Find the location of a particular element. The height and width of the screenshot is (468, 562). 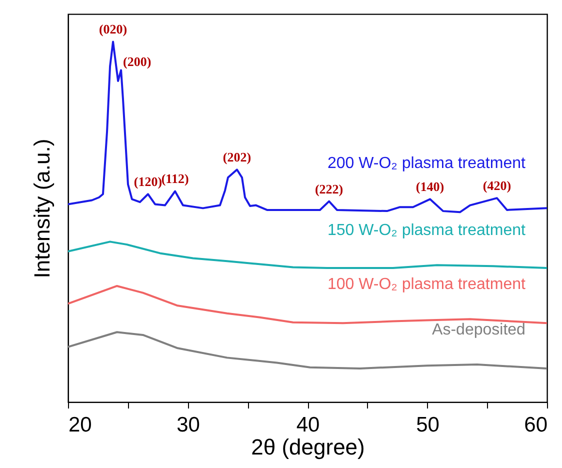

x-tick-label: 20 is located at coordinates (80, 425).